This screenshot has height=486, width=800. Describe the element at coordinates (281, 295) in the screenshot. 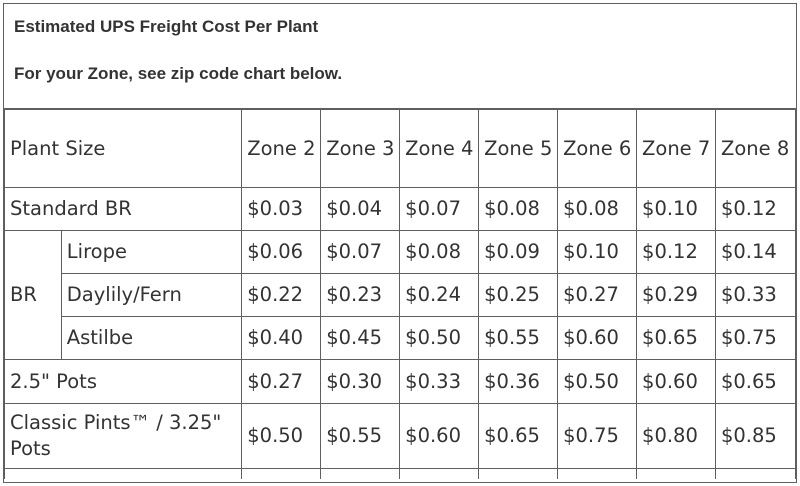

I see `price-cell: $0.22` at that location.